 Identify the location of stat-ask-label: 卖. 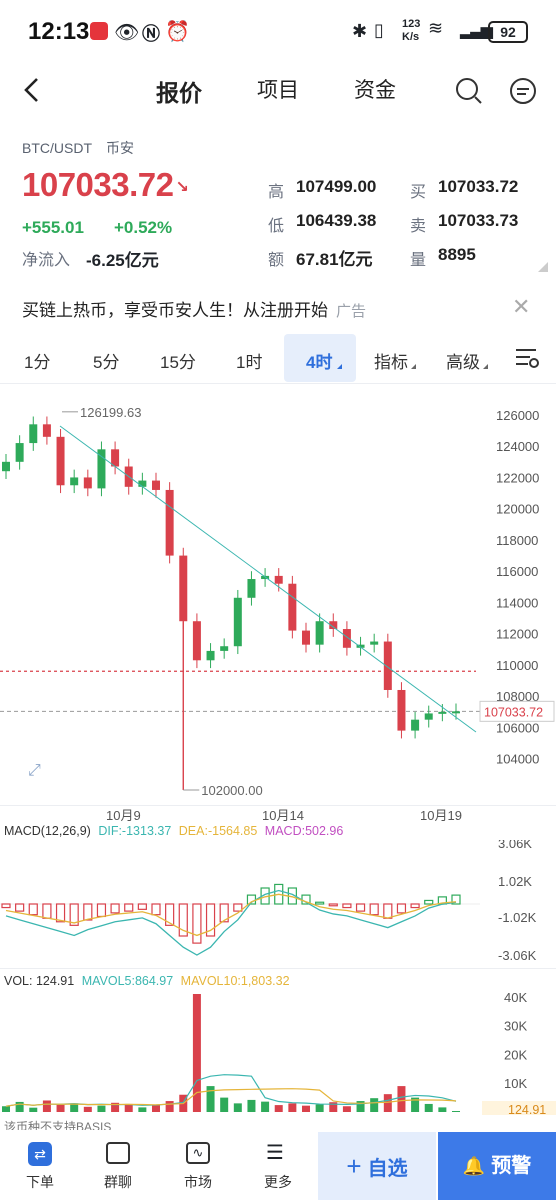
(418, 226).